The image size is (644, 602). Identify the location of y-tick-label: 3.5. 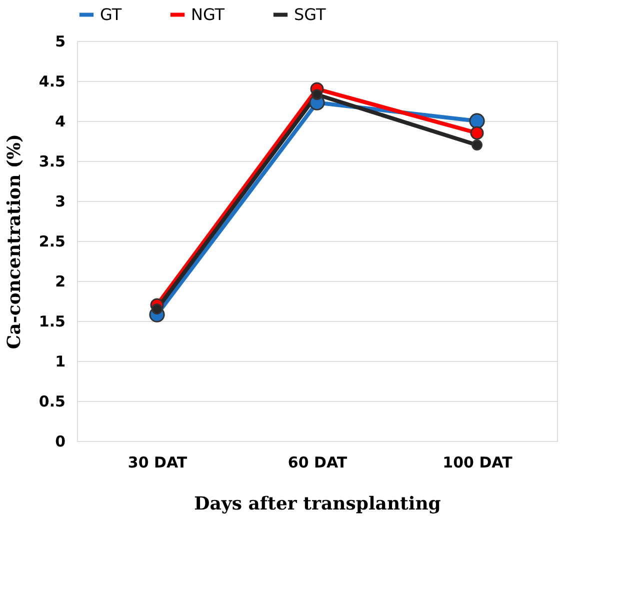
(52, 161).